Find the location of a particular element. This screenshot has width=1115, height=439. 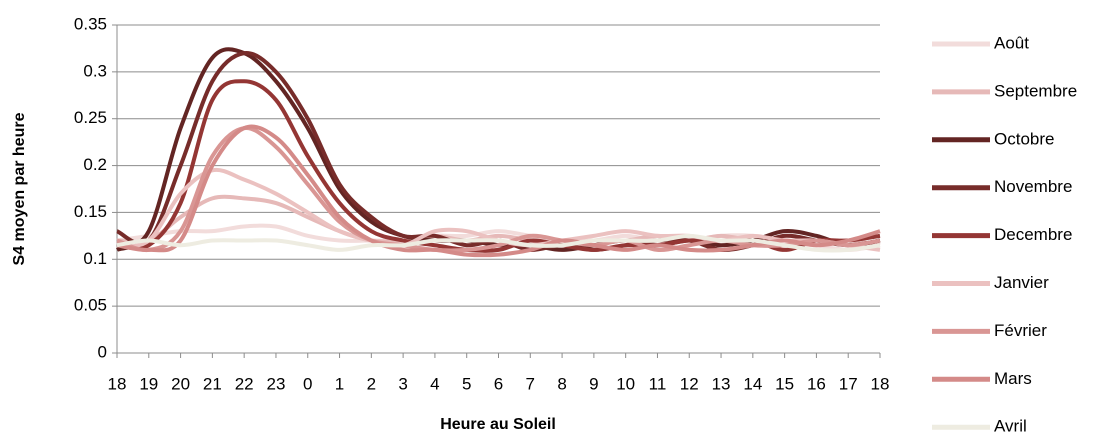

legend-label: Decembre is located at coordinates (1033, 234).